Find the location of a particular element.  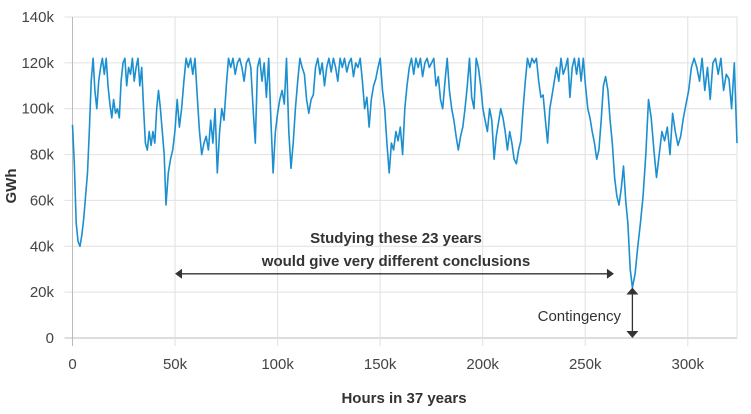

y-tick-label: 60k is located at coordinates (42, 200).